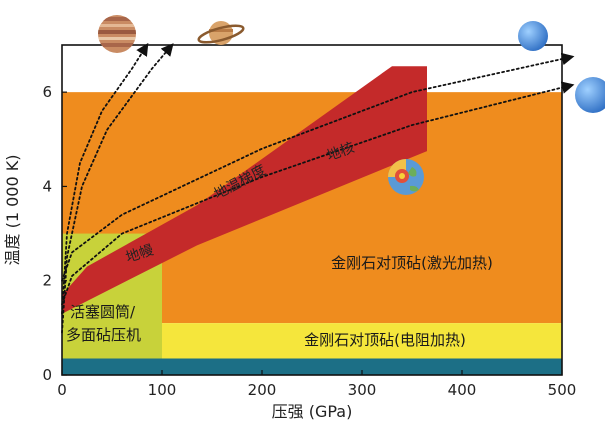 This screenshot has height=424, width=605. What do you see at coordinates (462, 390) in the screenshot?
I see `x-tick-label: 400` at bounding box center [462, 390].